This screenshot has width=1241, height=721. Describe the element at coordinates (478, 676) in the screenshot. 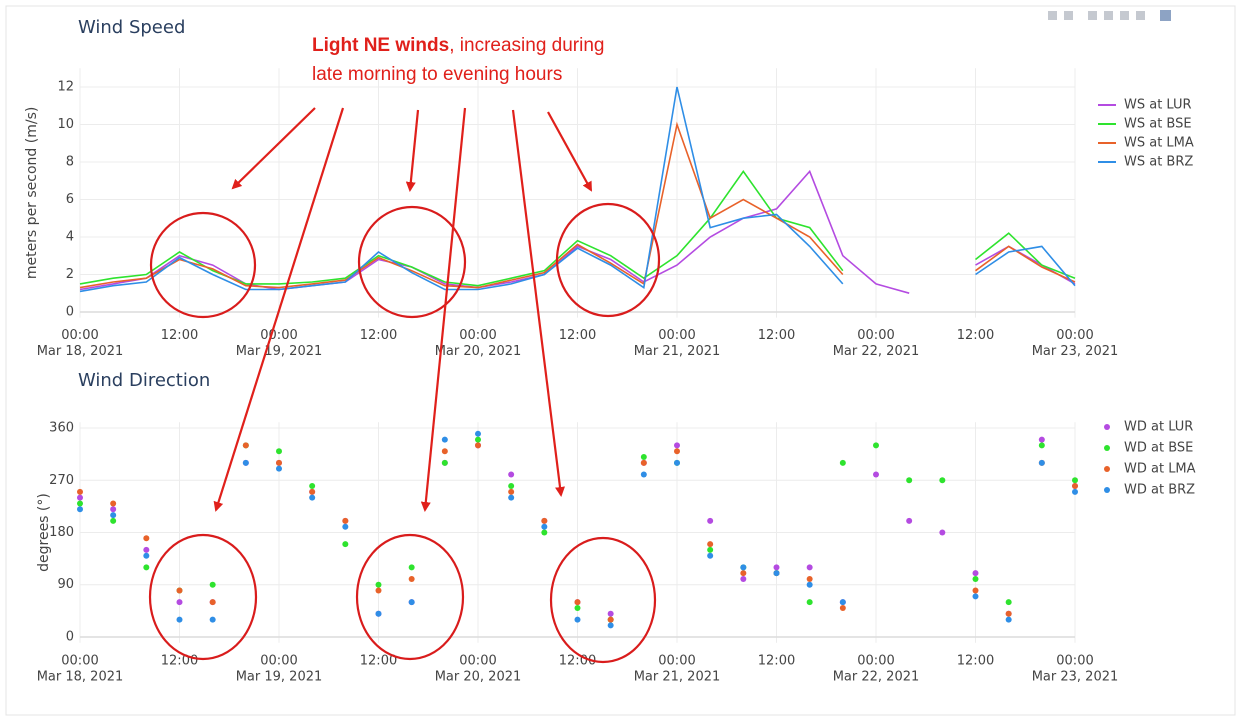

I see `x-tick-date: Mar 20, 2021` at that location.